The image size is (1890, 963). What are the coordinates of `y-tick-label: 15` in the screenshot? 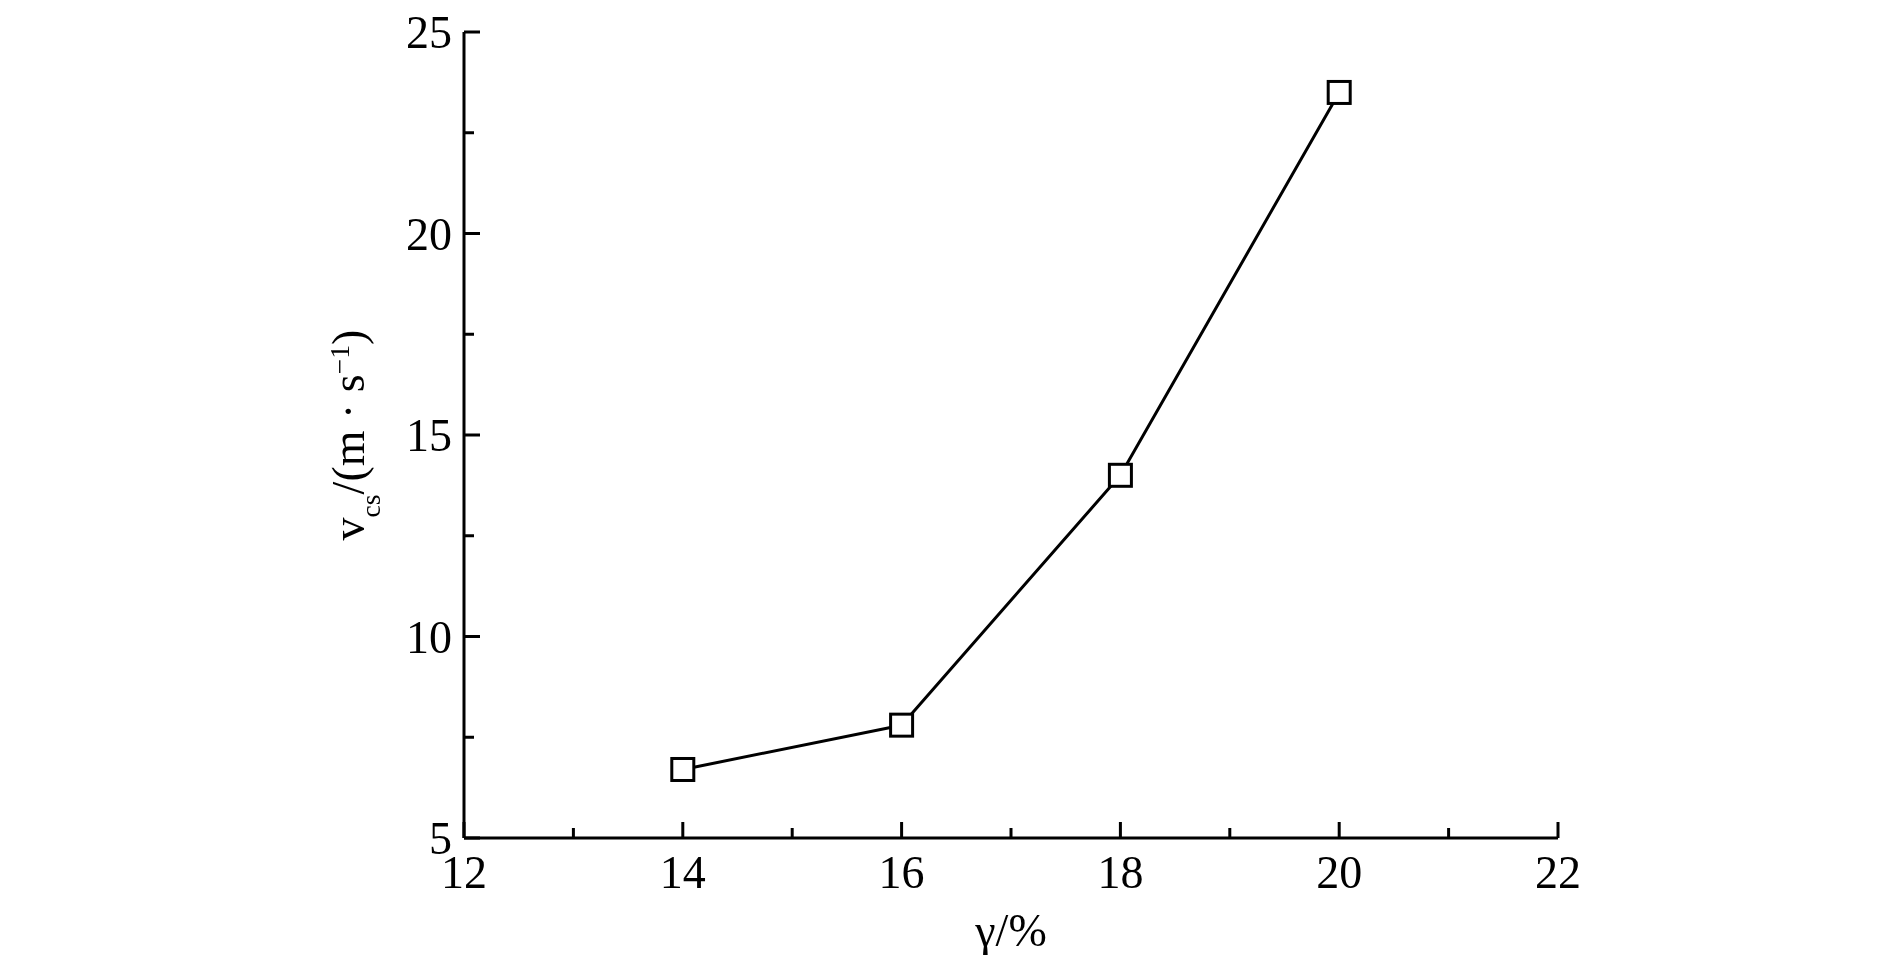 It's located at (429, 435).